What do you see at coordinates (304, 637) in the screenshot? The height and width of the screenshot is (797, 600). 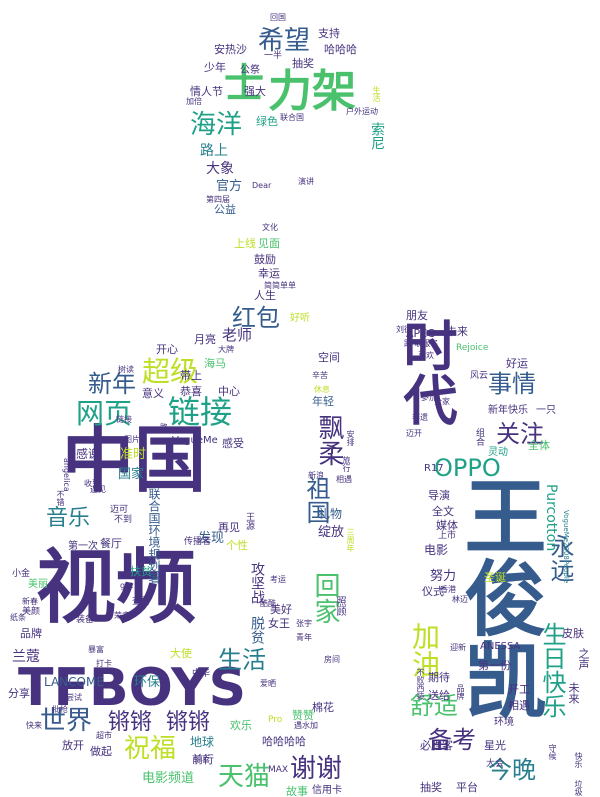 I see `cloud-word: 青年` at bounding box center [304, 637].